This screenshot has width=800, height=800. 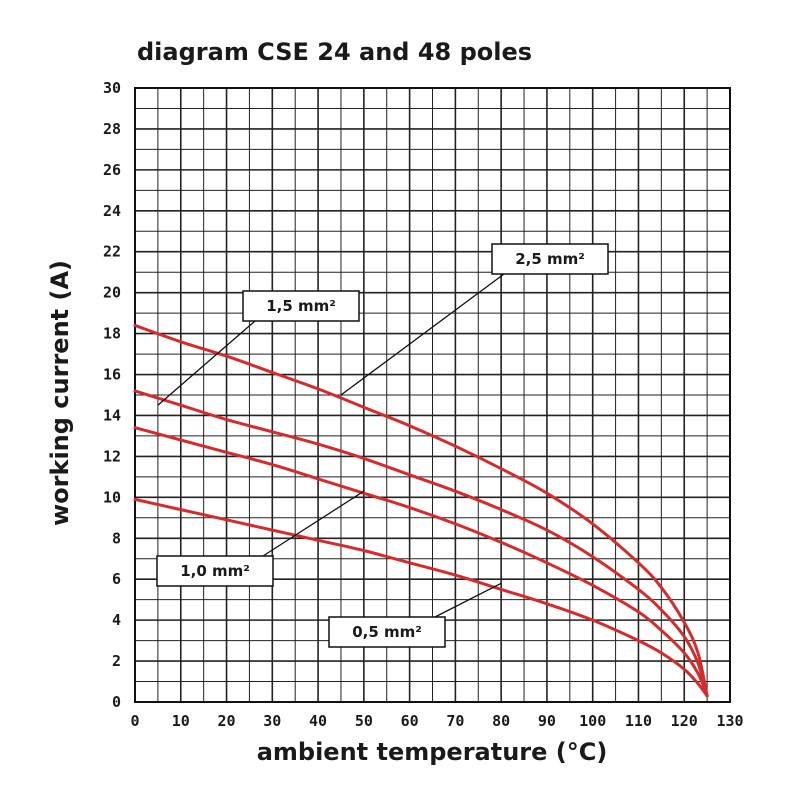 I want to click on x-tick-label: 80, so click(x=501, y=721).